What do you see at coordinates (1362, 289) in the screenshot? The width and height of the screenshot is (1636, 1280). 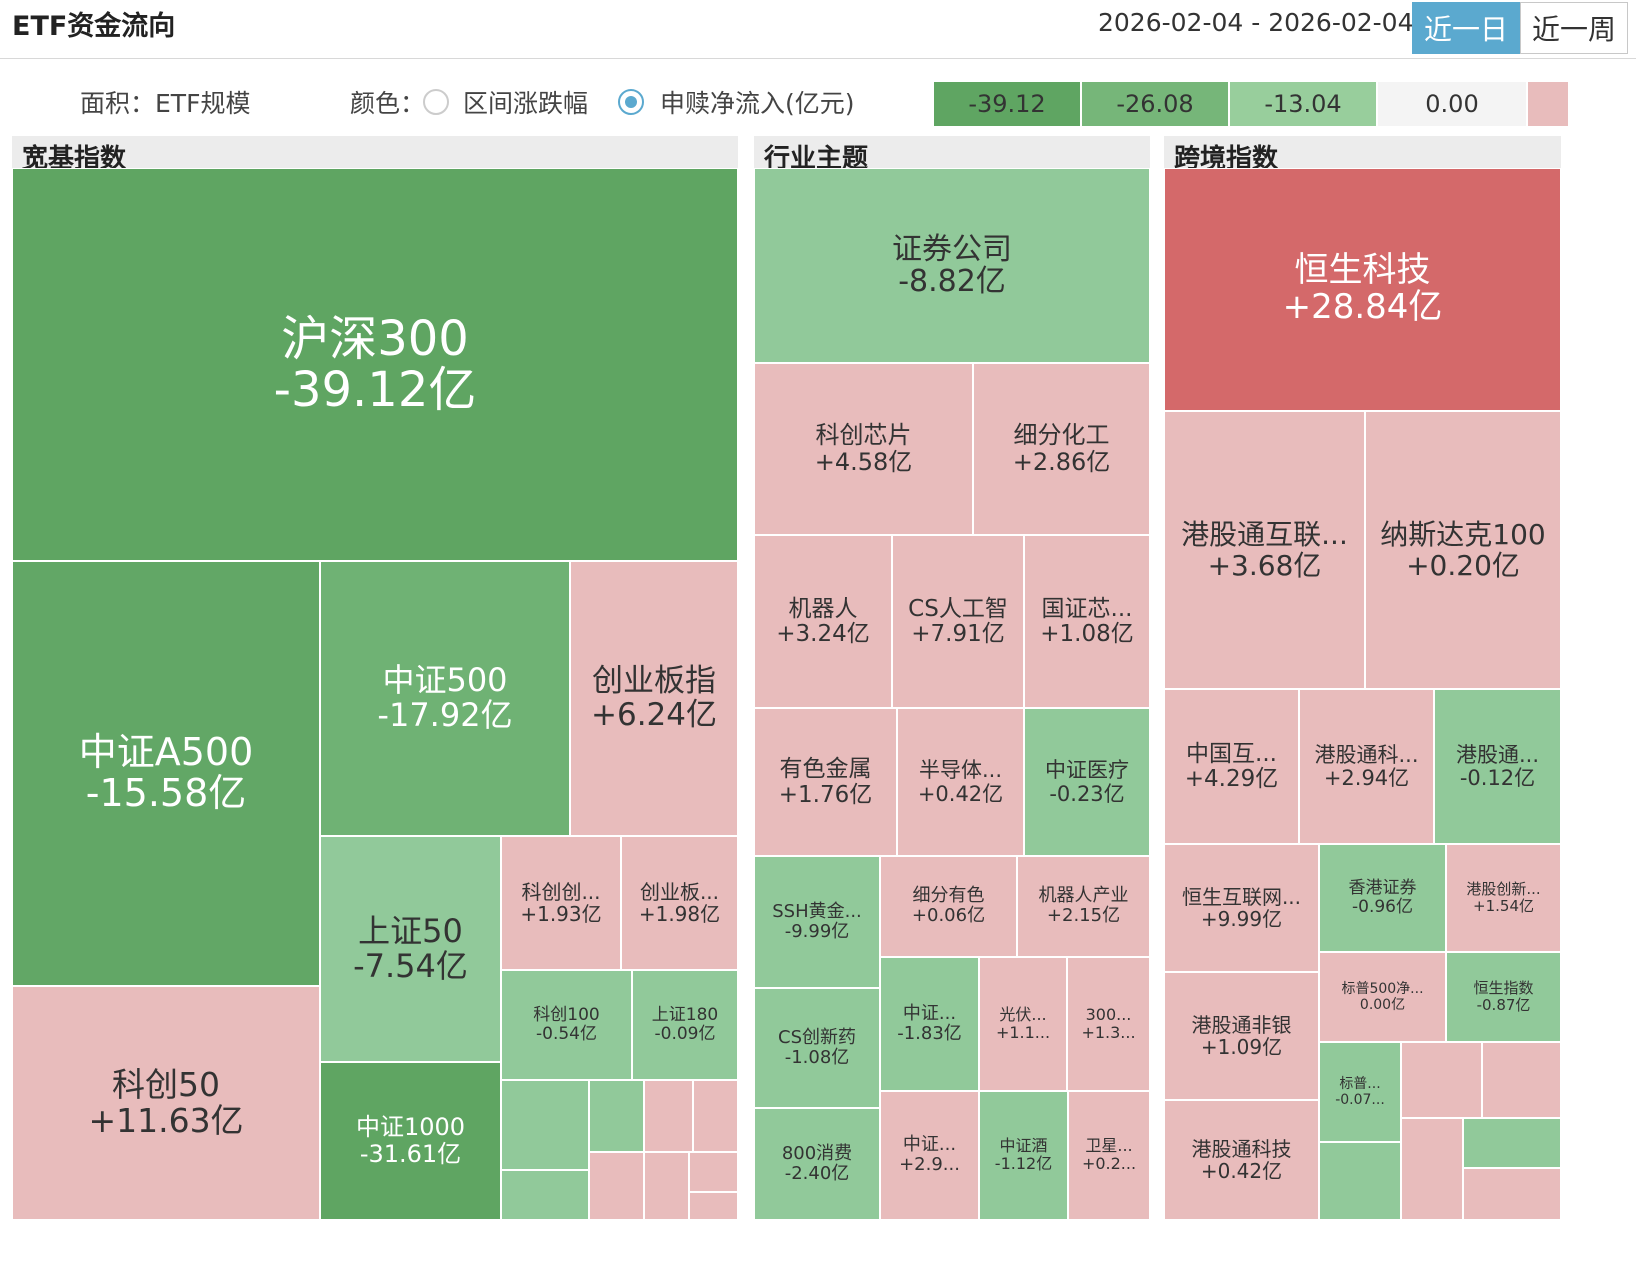 I see `treemap-tile: 恒生科技 +28.84亿` at bounding box center [1362, 289].